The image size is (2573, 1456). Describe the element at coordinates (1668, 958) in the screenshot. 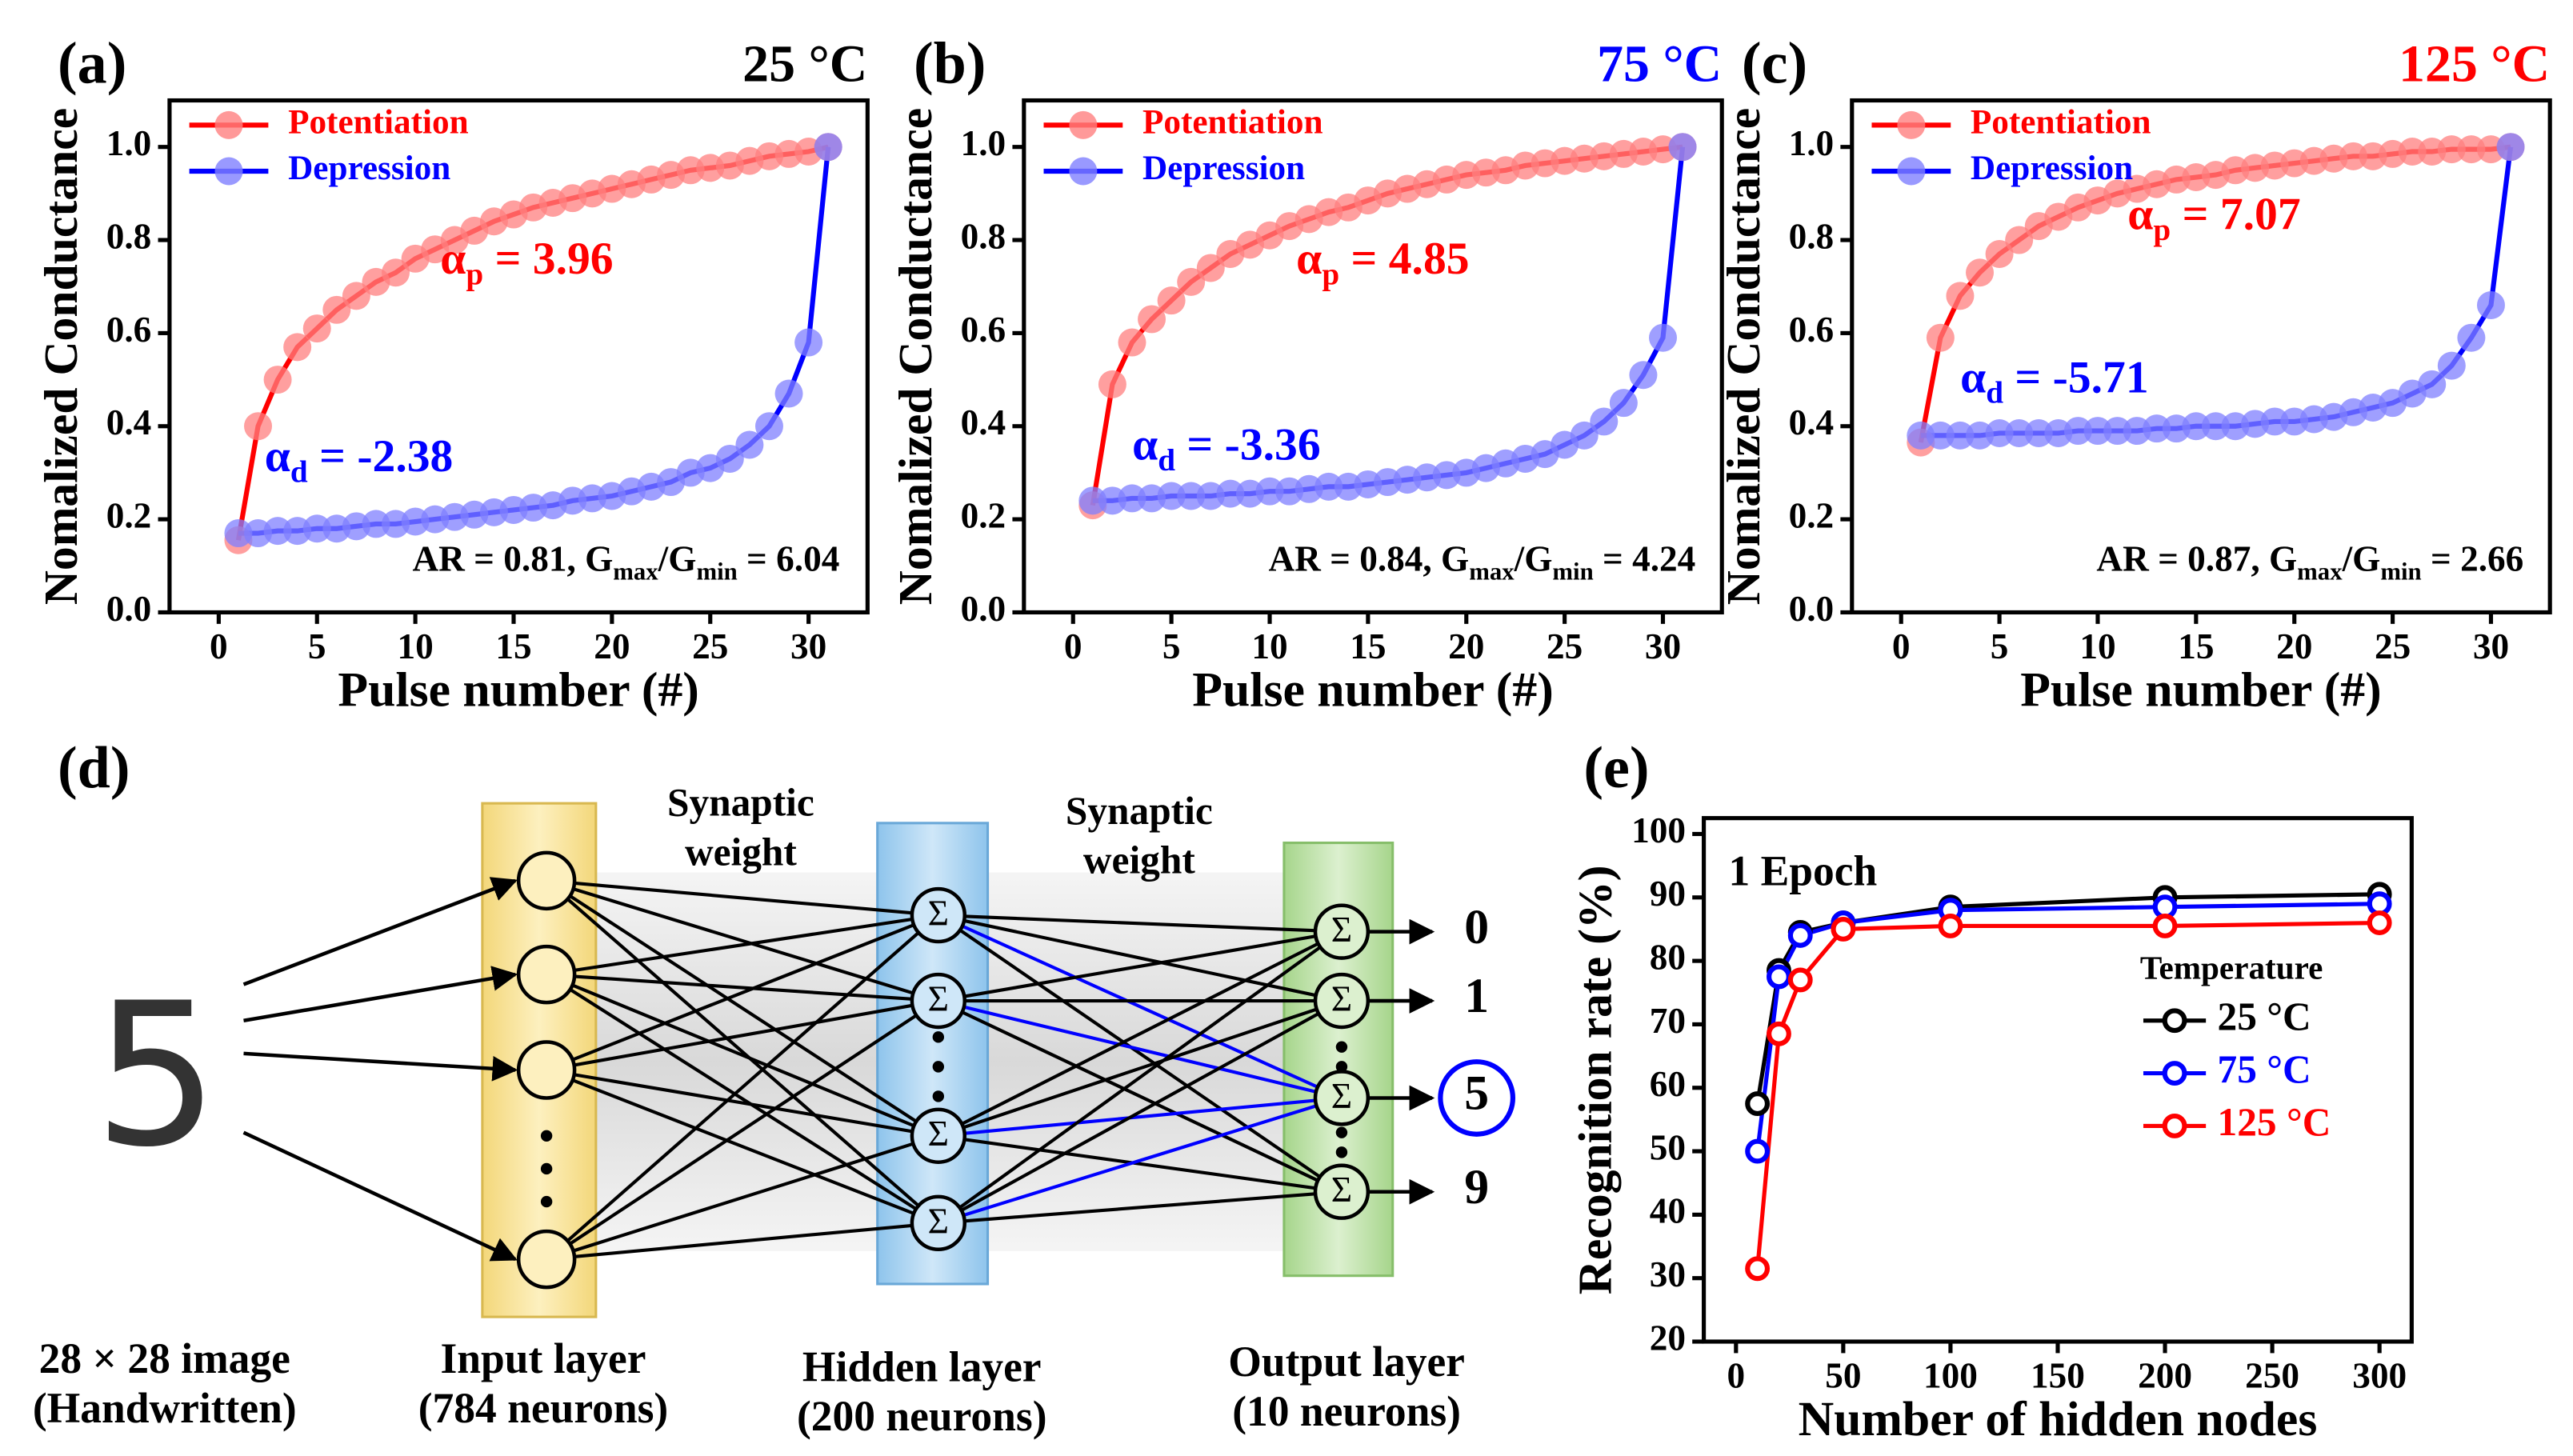

I see `y-tick-label: 80` at that location.